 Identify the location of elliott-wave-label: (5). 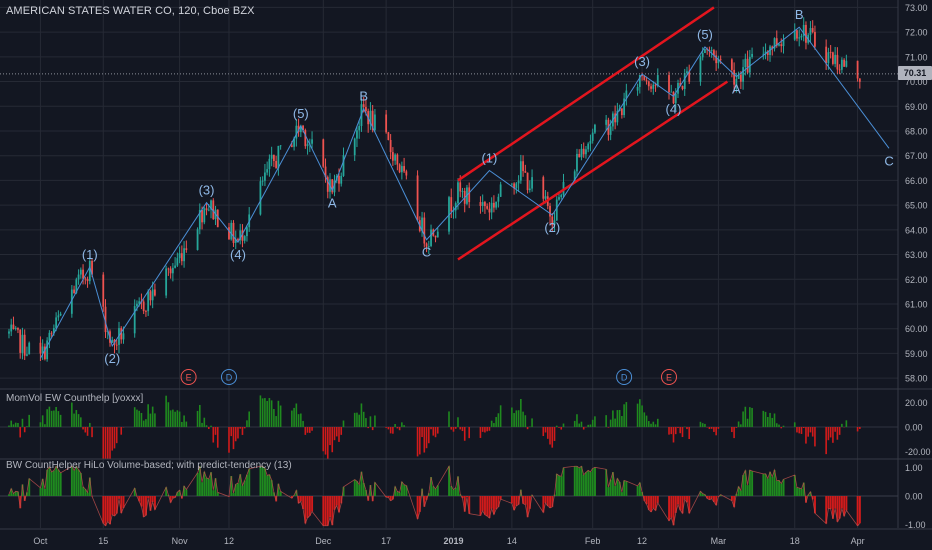
(705, 34).